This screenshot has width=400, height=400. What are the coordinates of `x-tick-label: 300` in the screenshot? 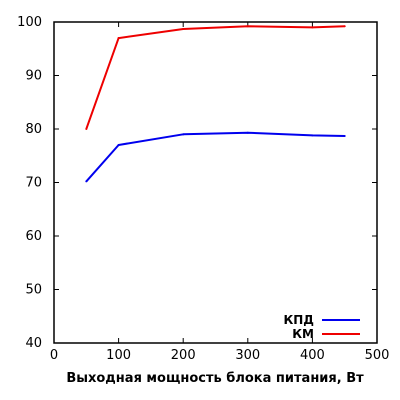 It's located at (247, 355).